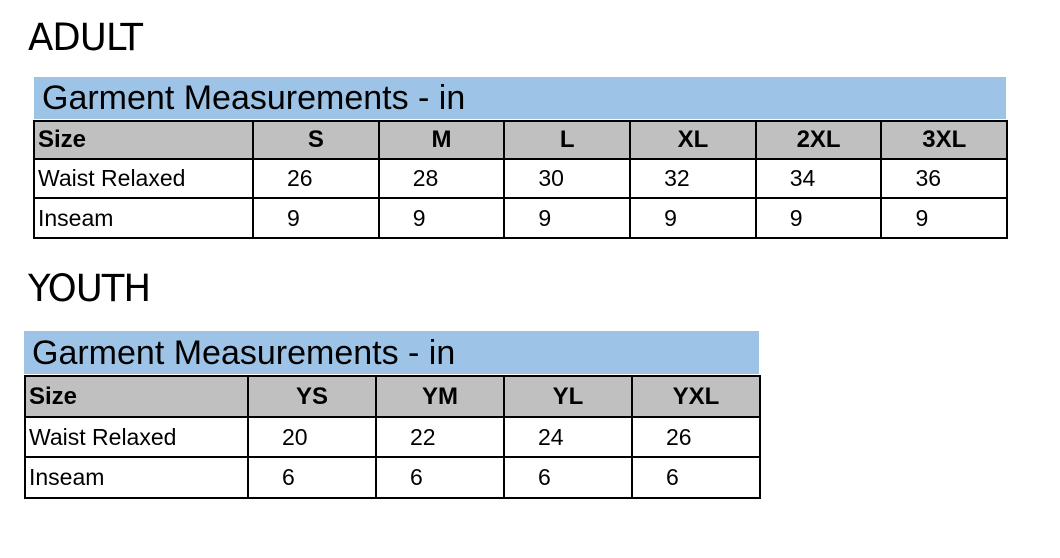 The image size is (1060, 558). I want to click on table-row: Waist Relaxed 26 28 30 32 34 36, so click(521, 178).